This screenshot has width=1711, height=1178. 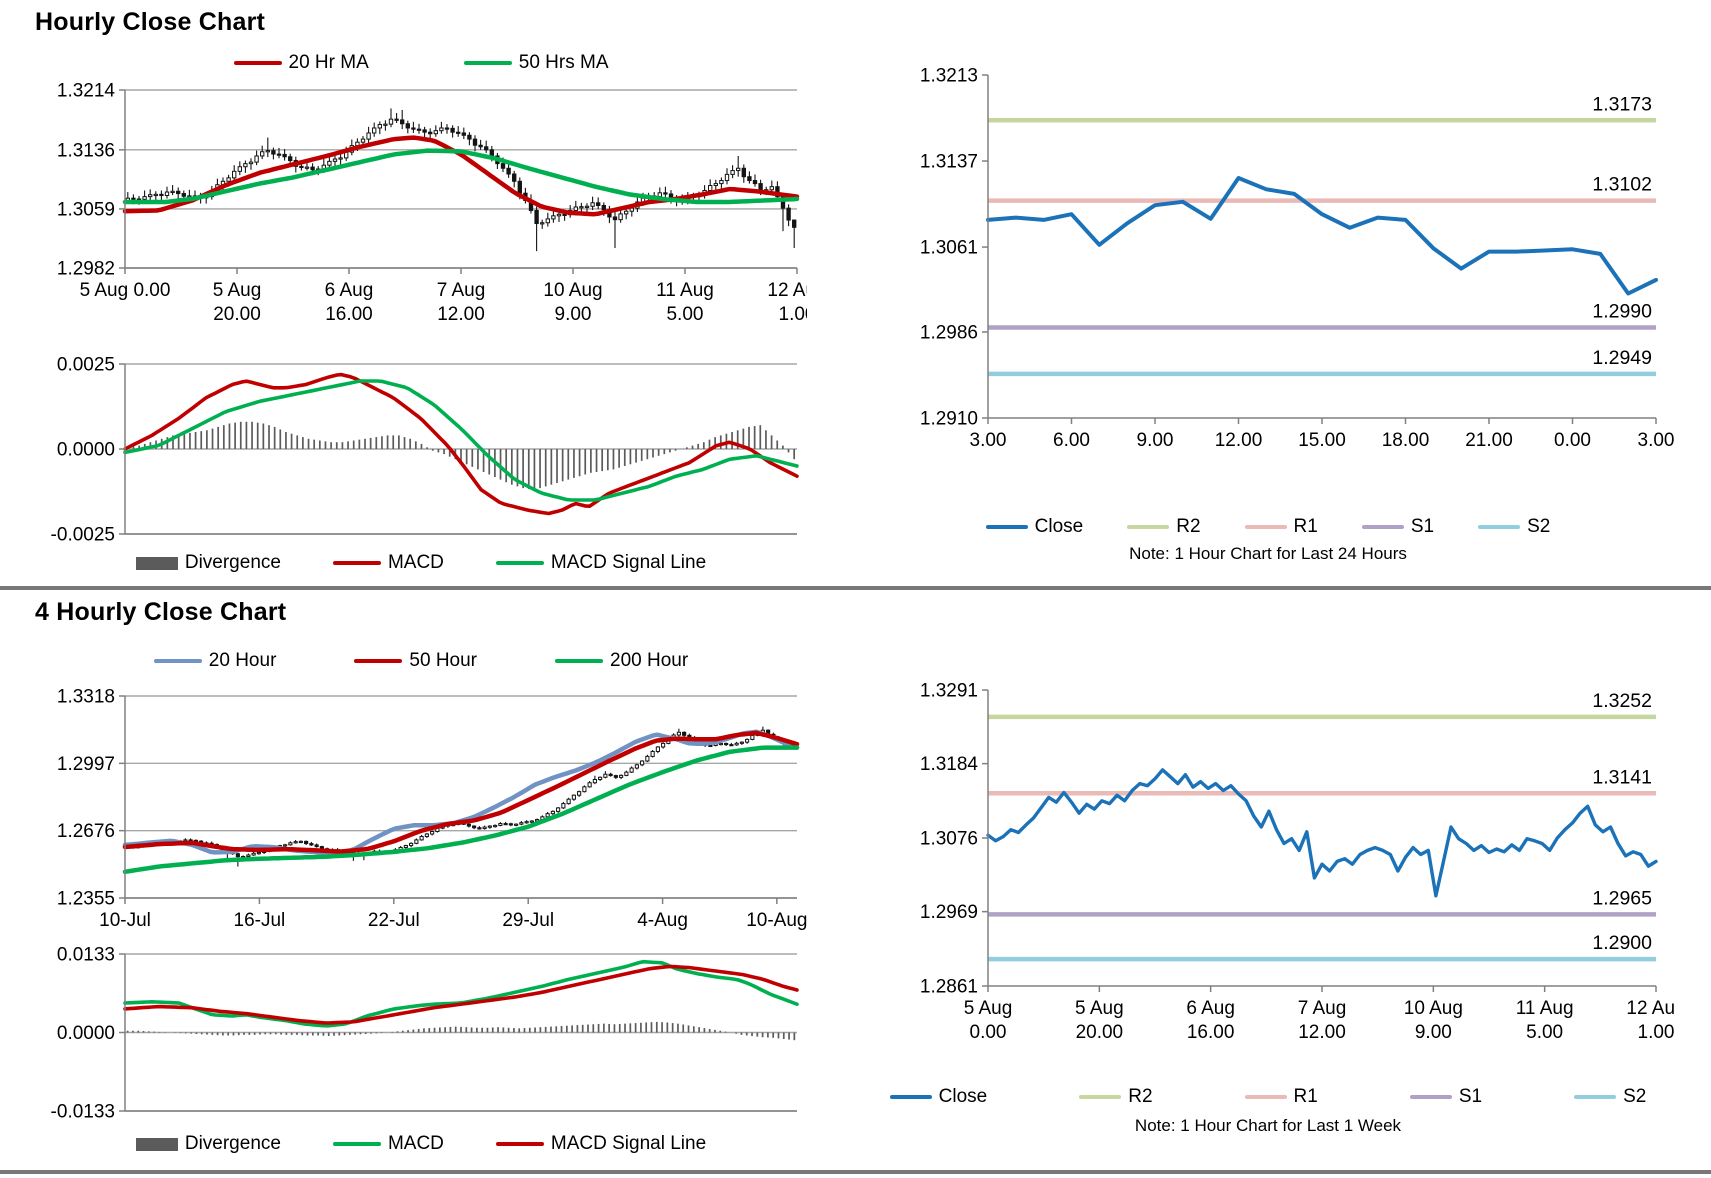 I want to click on svg-text: 1.2969, so click(x=949, y=912).